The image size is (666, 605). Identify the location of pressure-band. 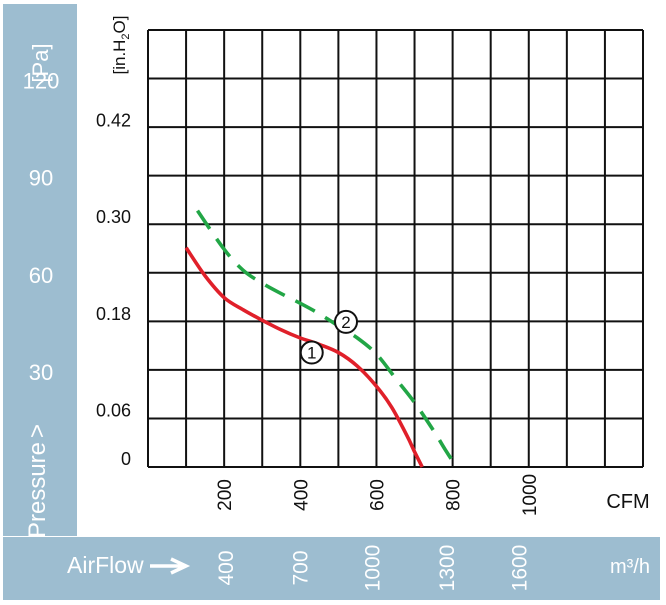
(40, 270).